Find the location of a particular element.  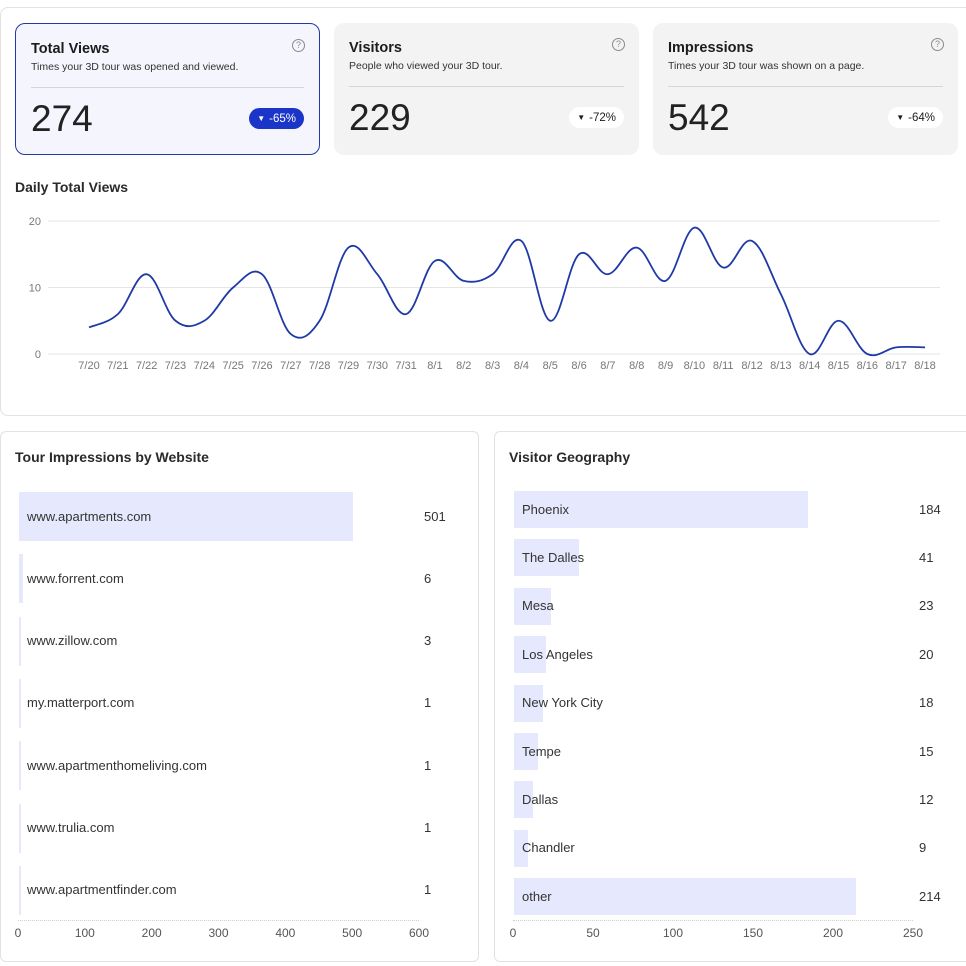

x-tick-label: 100 is located at coordinates (84, 933).